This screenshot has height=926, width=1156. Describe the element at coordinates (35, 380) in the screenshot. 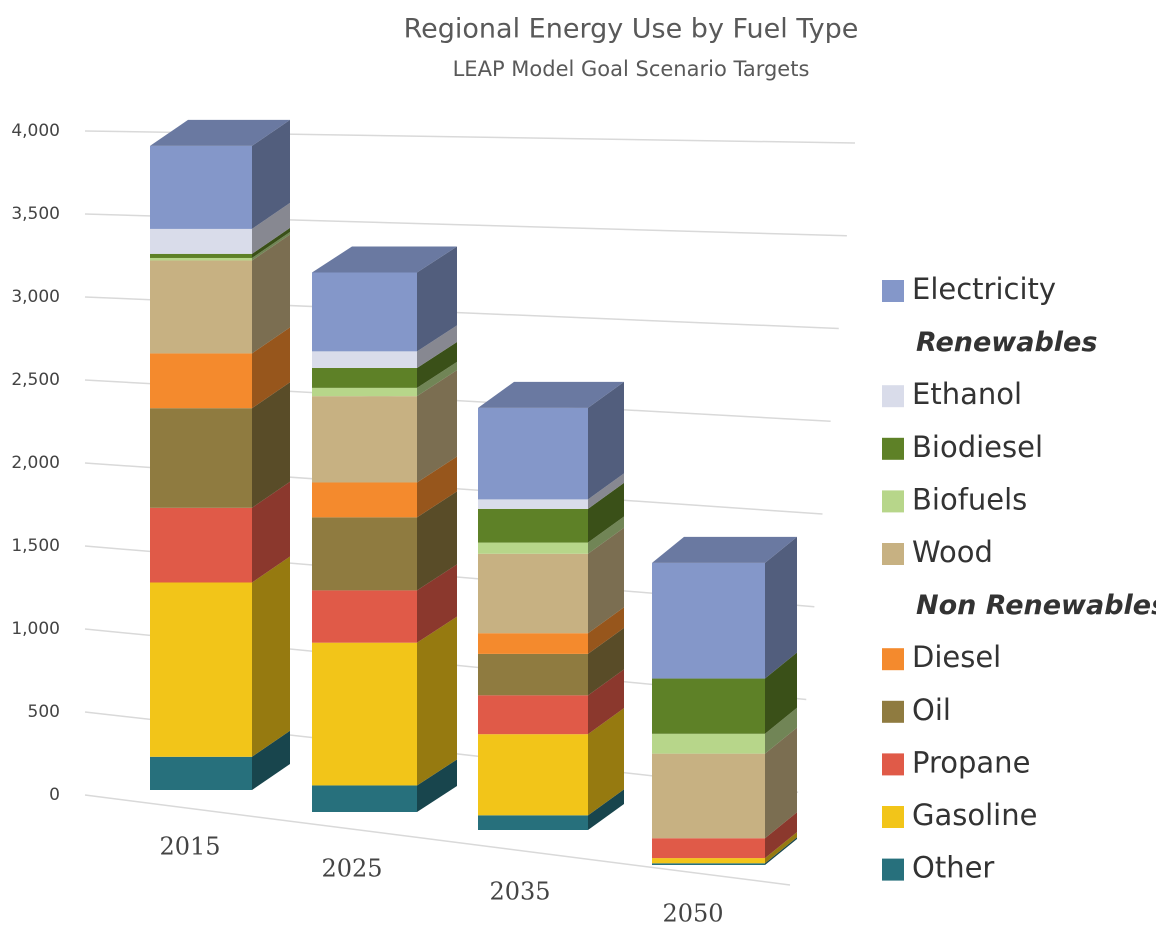

I see `y-tick-label: 2,500` at that location.